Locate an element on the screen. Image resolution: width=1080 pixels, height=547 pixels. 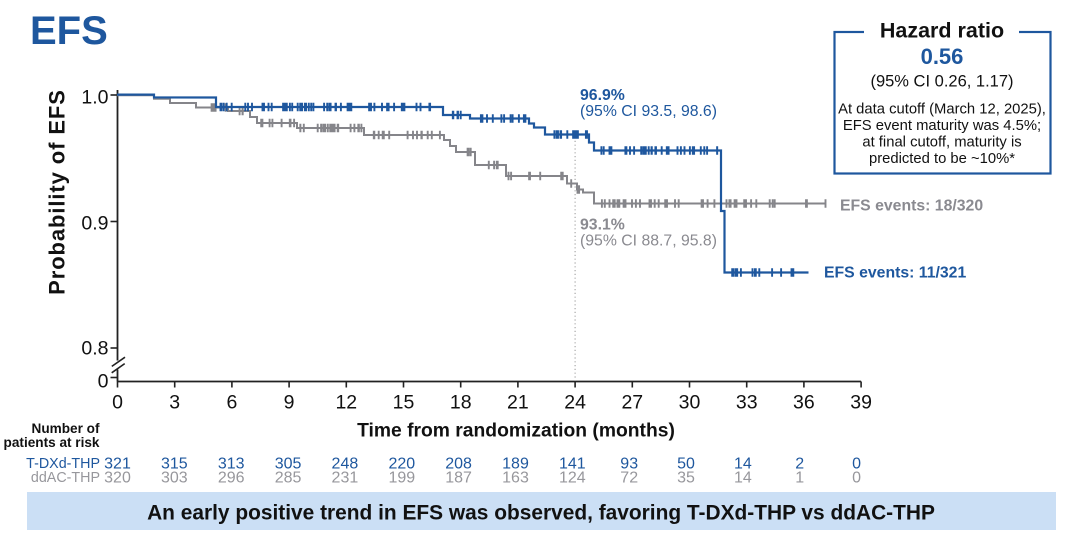
svg-text: T-DXd-THP is located at coordinates (63, 464).